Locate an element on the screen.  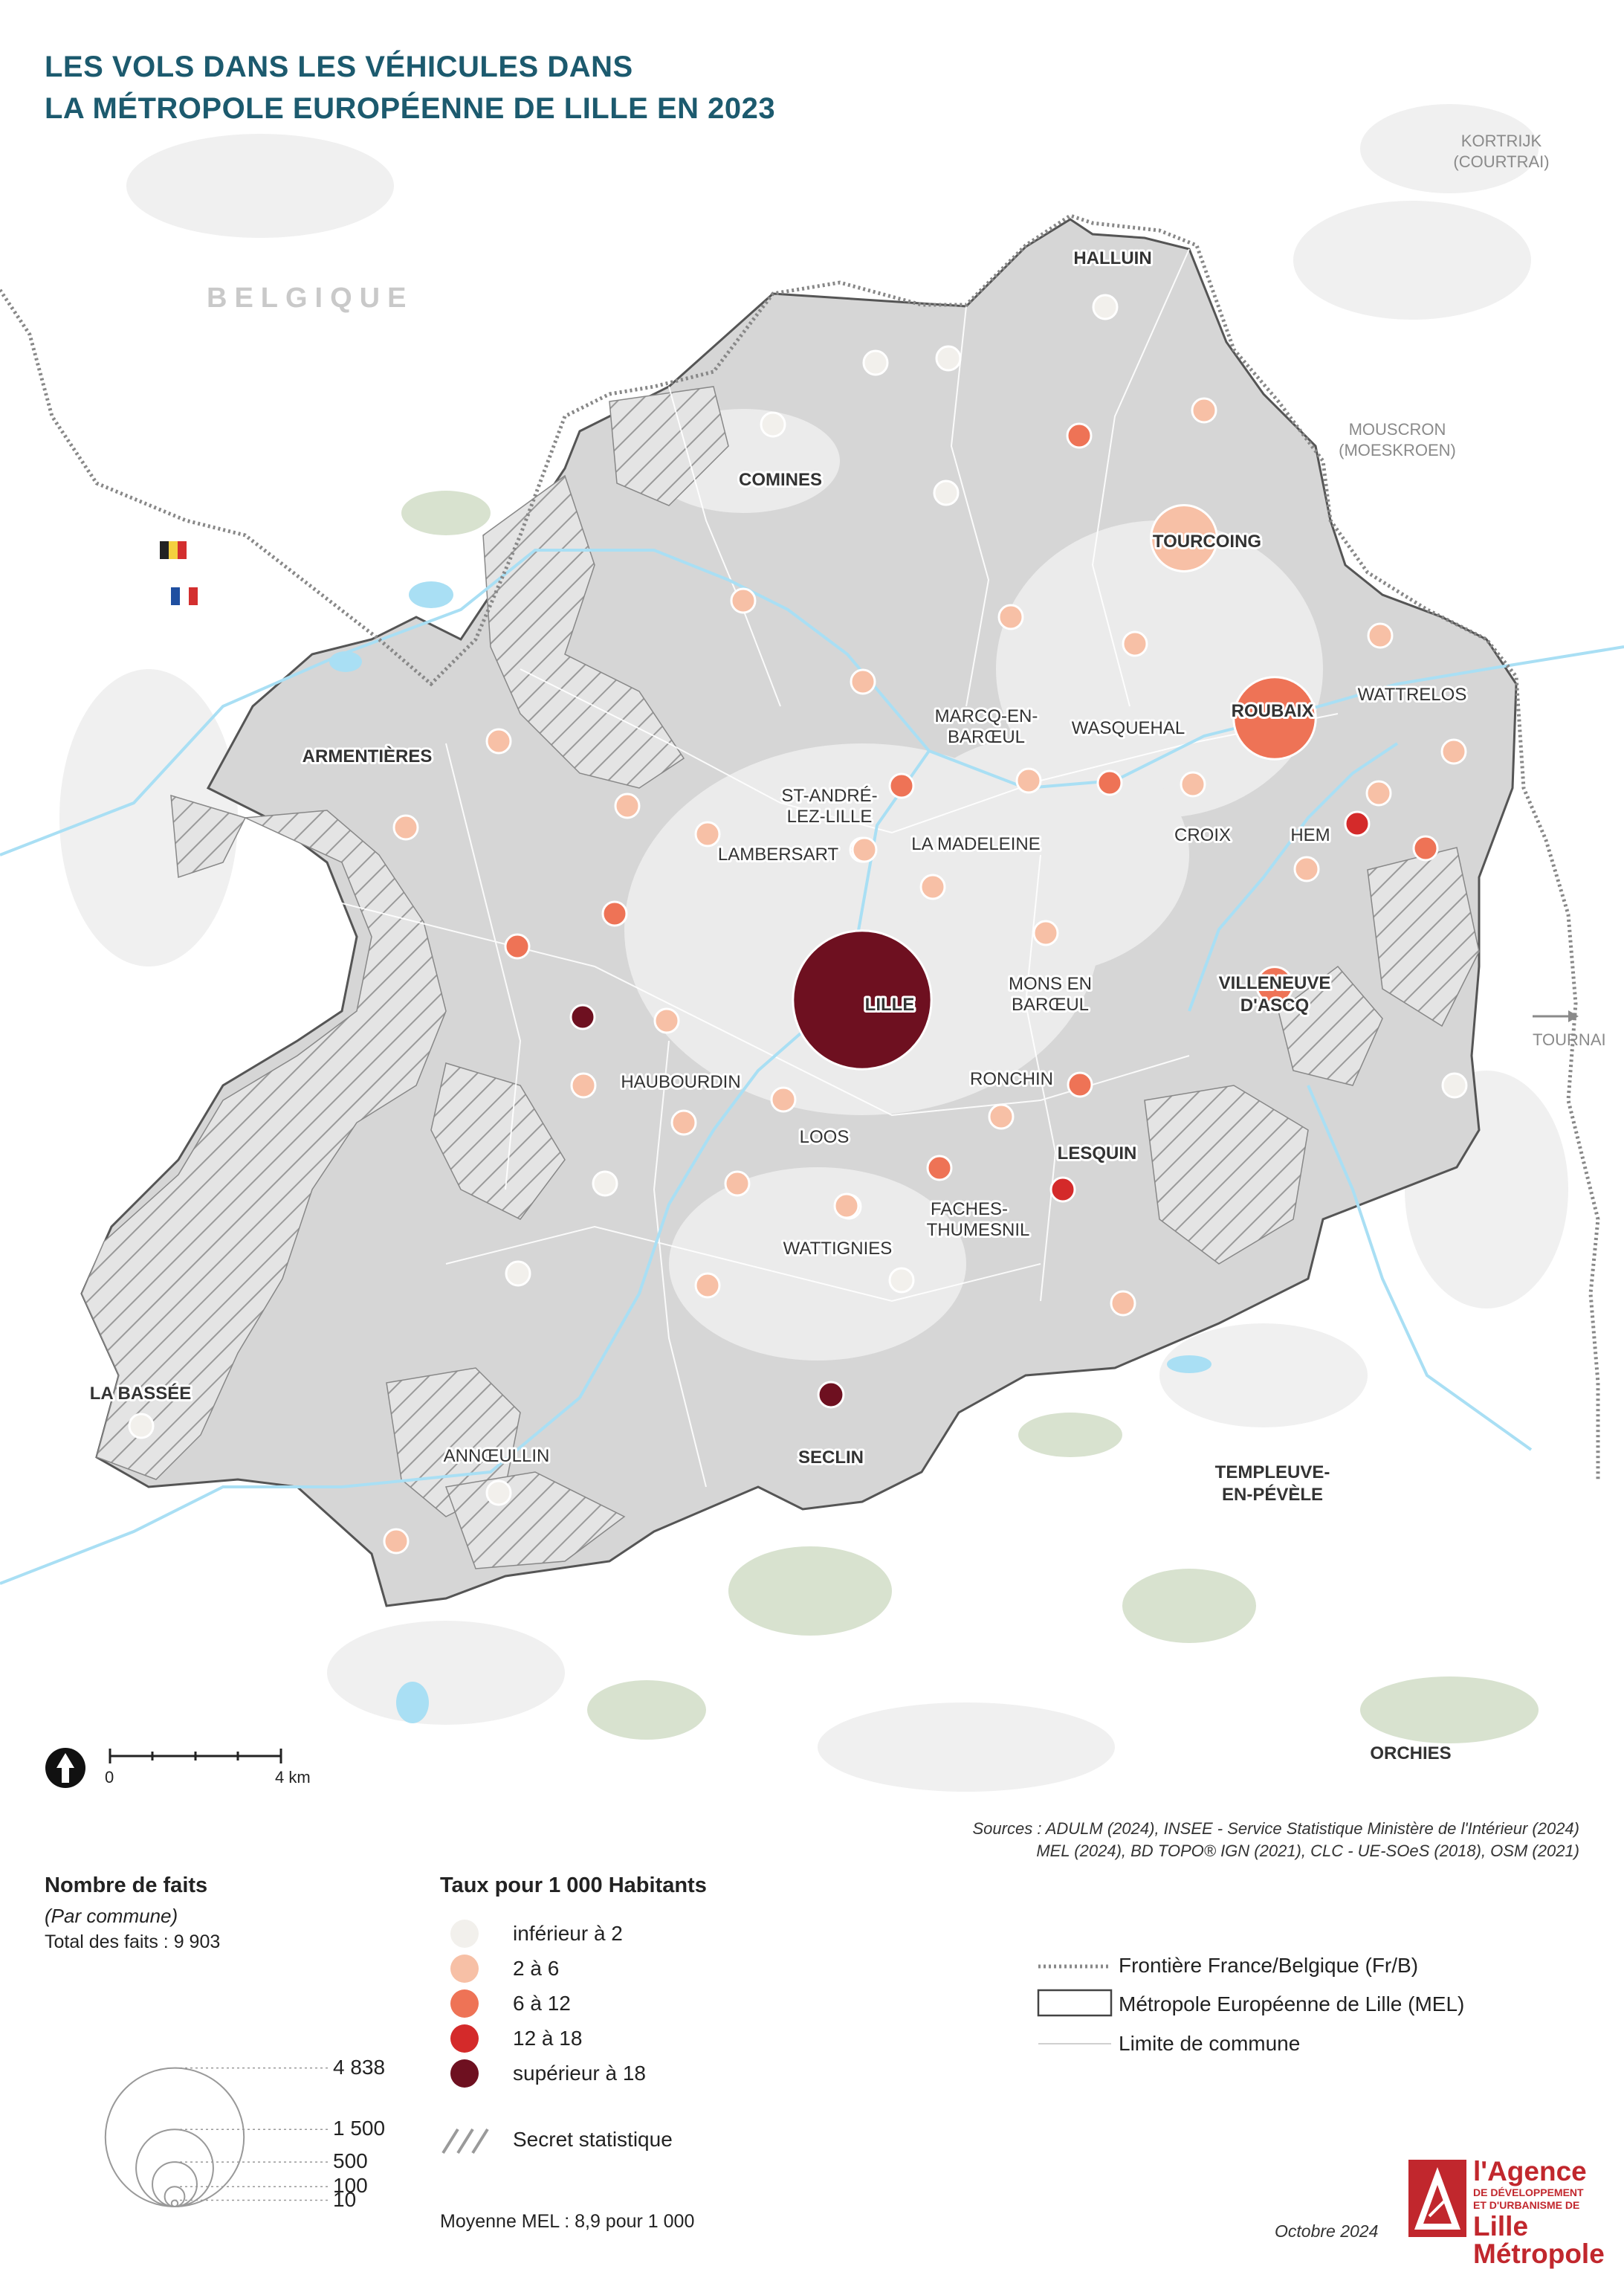
place-label: COMINES is located at coordinates (780, 480).